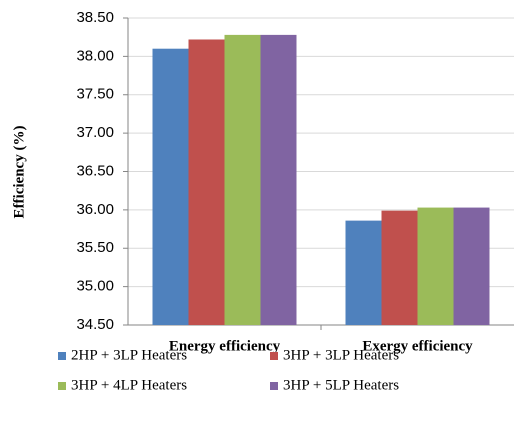 This screenshot has height=426, width=518. Describe the element at coordinates (95, 132) in the screenshot. I see `y-tick-label: 37.00` at that location.